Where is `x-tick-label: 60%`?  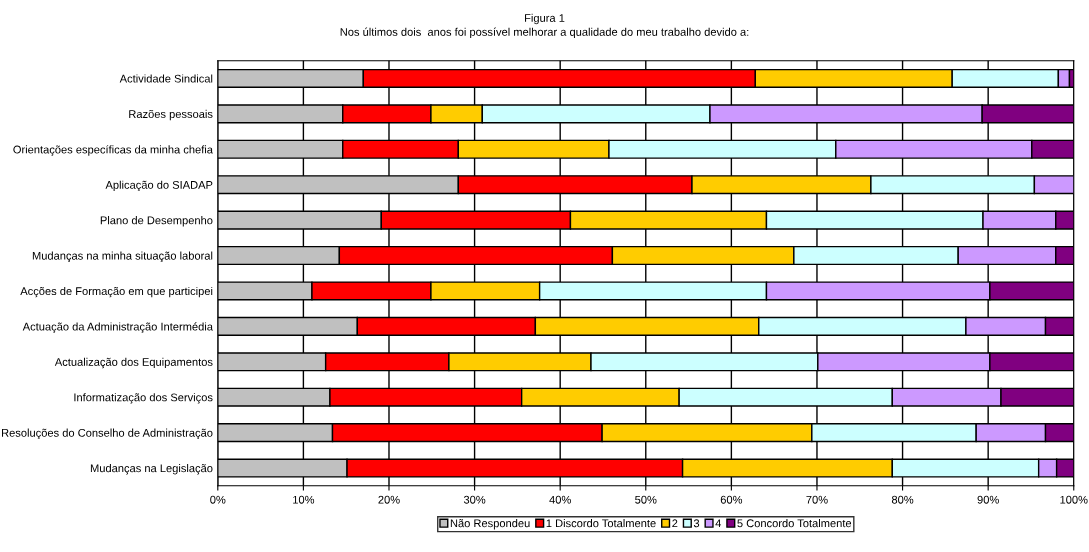 x-tick-label: 60% is located at coordinates (731, 499).